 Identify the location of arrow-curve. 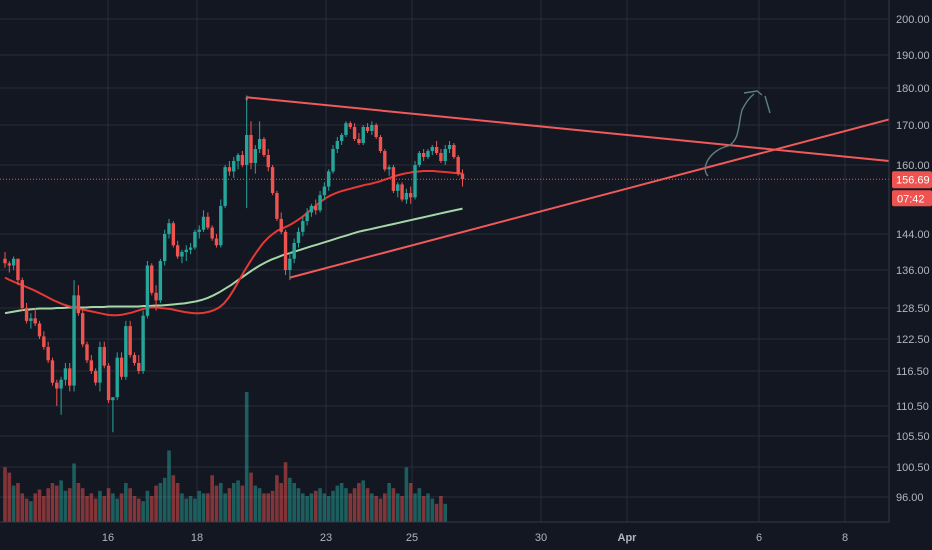
(729, 135).